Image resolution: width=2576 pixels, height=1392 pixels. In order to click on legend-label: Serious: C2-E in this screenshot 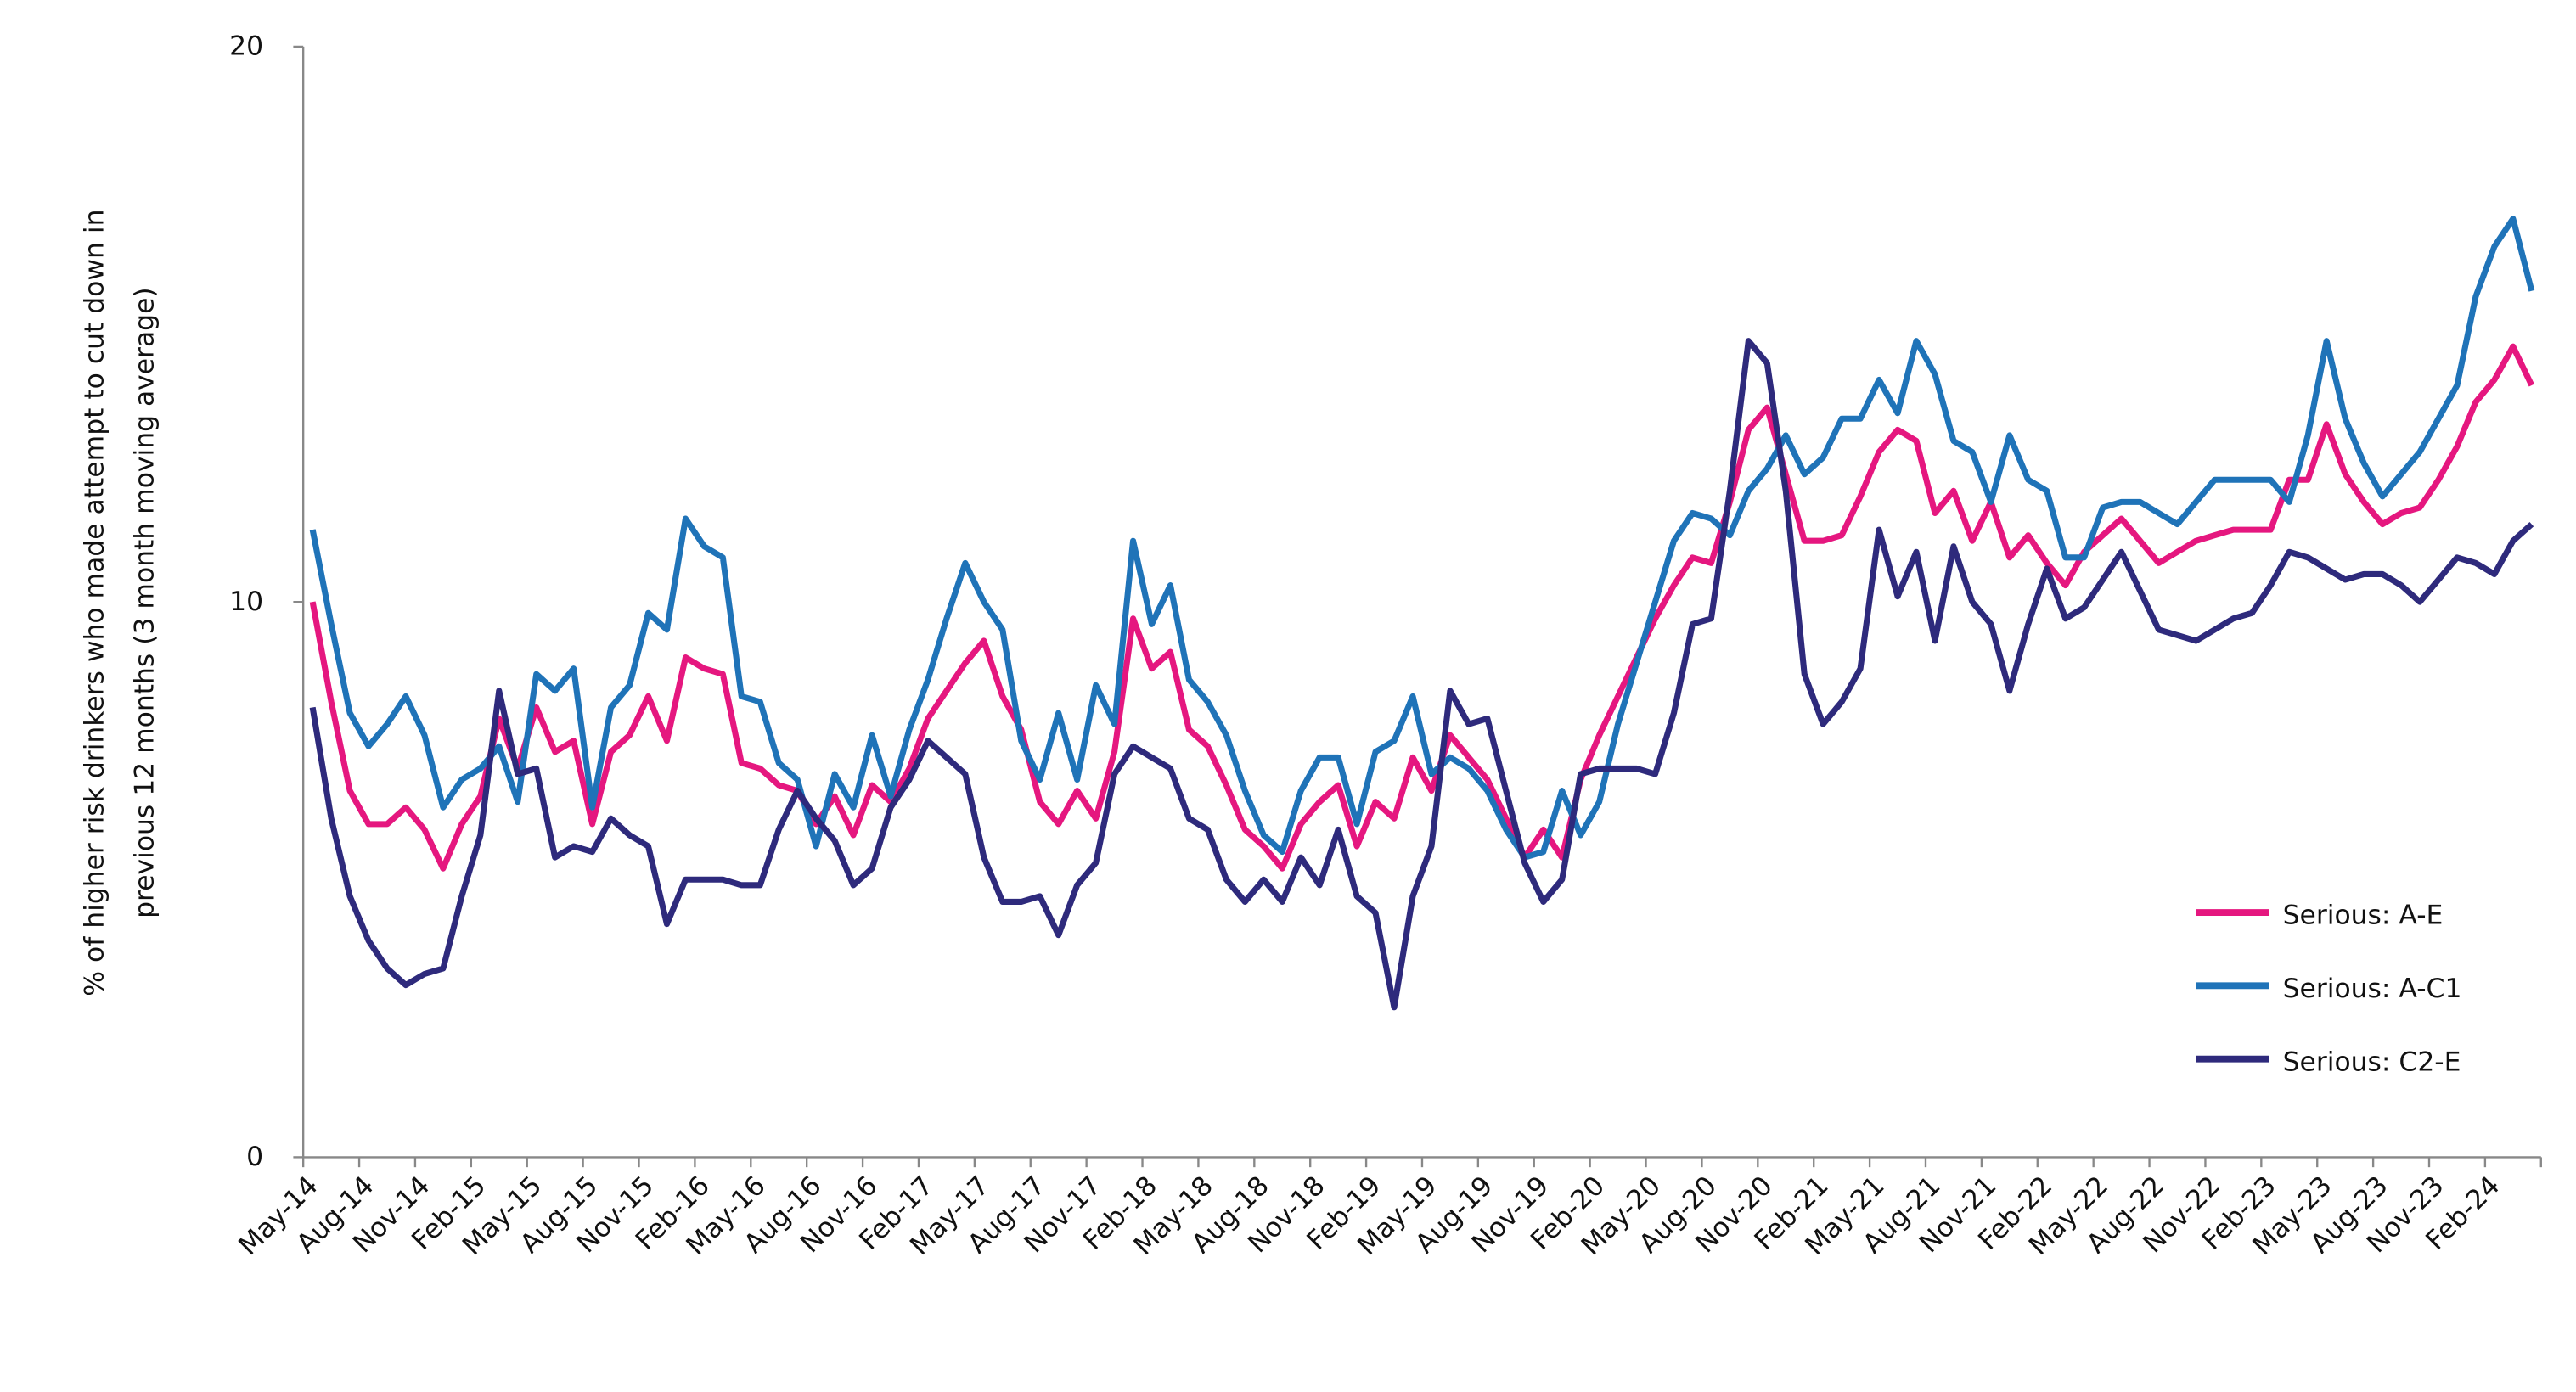, I will do `click(2372, 1062)`.